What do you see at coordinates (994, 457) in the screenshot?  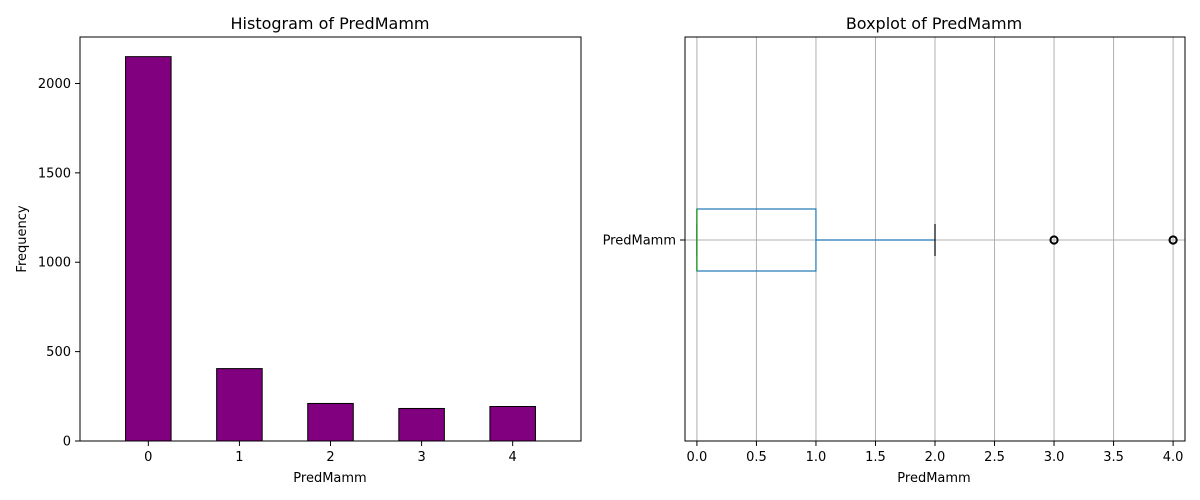 I see `boxplot-xtick-label: 2.5` at bounding box center [994, 457].